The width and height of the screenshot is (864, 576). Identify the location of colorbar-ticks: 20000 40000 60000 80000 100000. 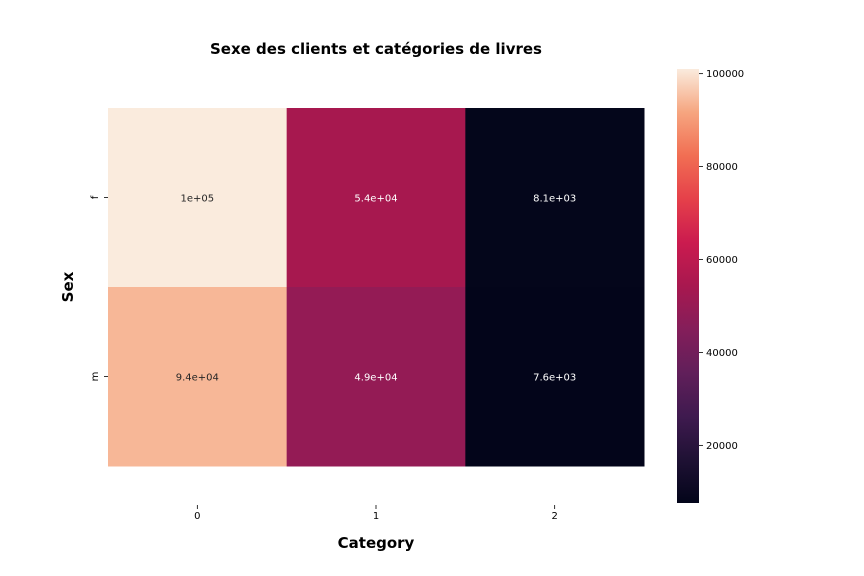
(721, 260).